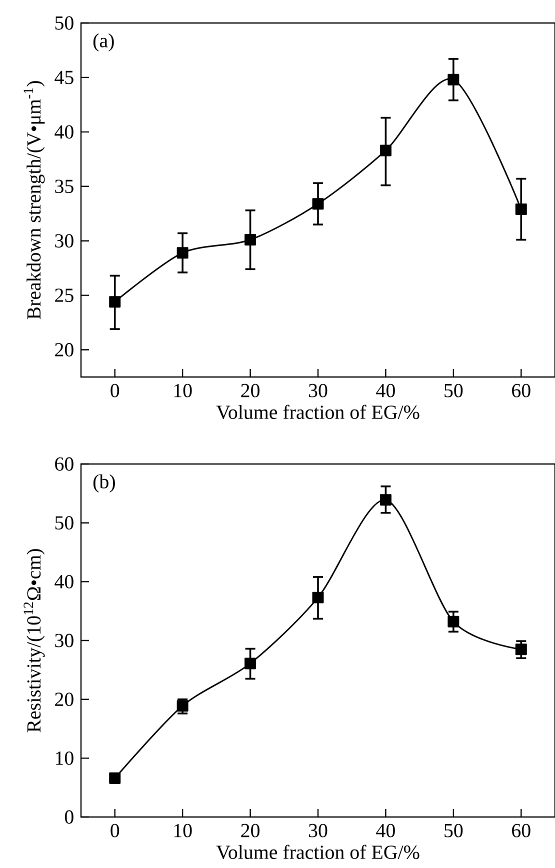  I want to click on annotation: (a), so click(103, 42).